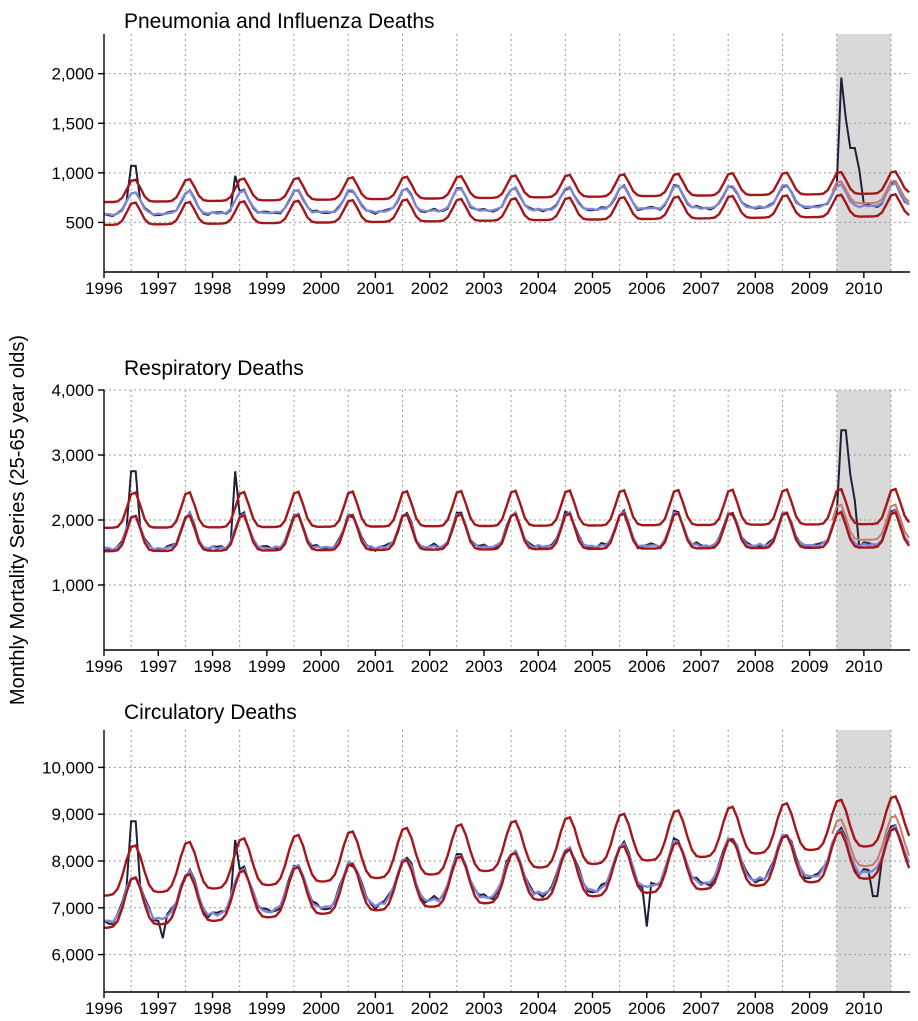 The width and height of the screenshot is (918, 1021). Describe the element at coordinates (72, 908) in the screenshot. I see `y-tick-label: 7,000` at that location.